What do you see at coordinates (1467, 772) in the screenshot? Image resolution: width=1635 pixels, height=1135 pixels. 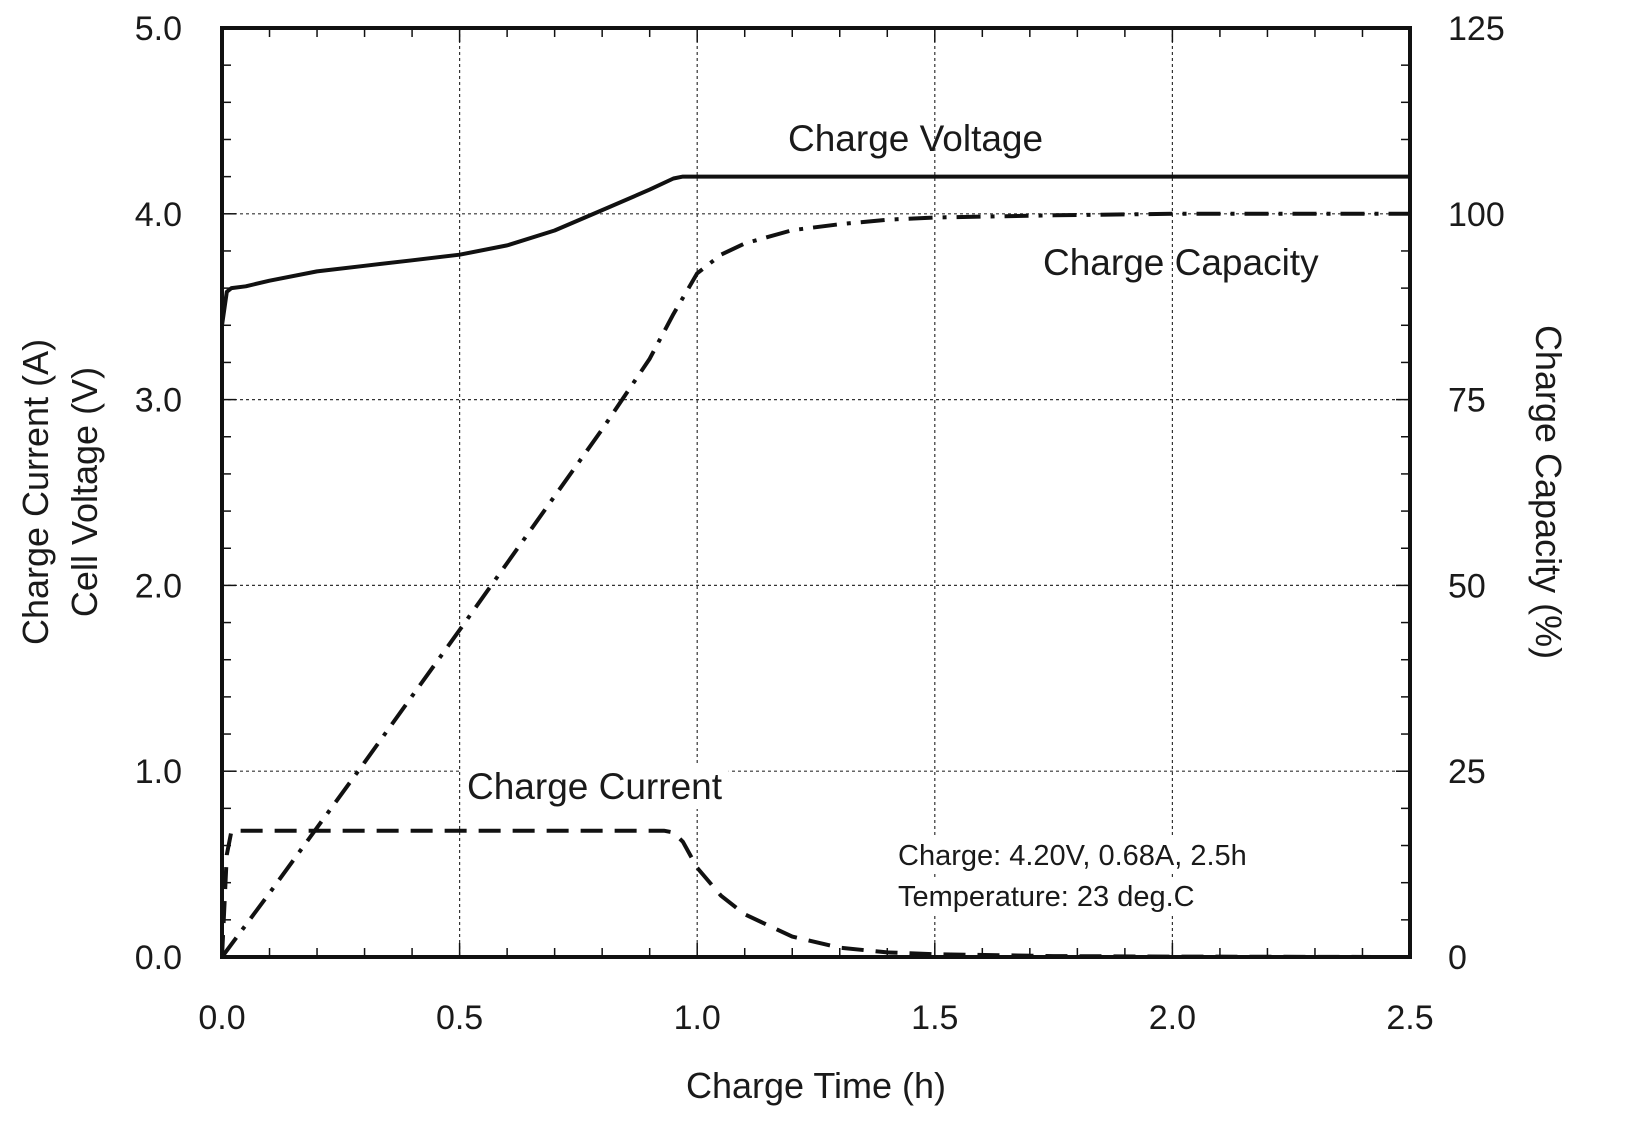 I see `y-right-tick-label: 25` at bounding box center [1467, 772].